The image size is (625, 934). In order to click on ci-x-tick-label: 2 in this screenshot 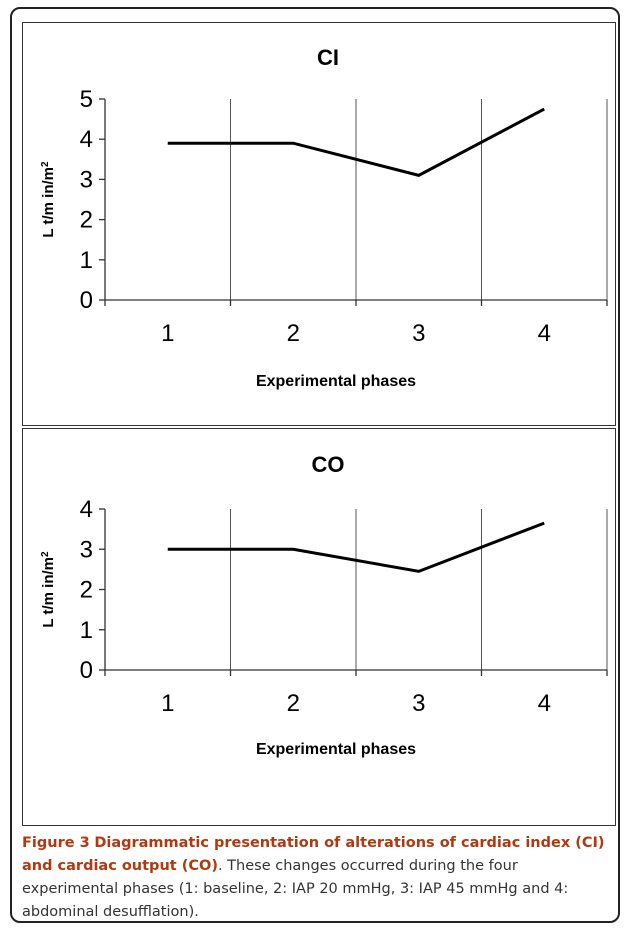, I will do `click(293, 333)`.